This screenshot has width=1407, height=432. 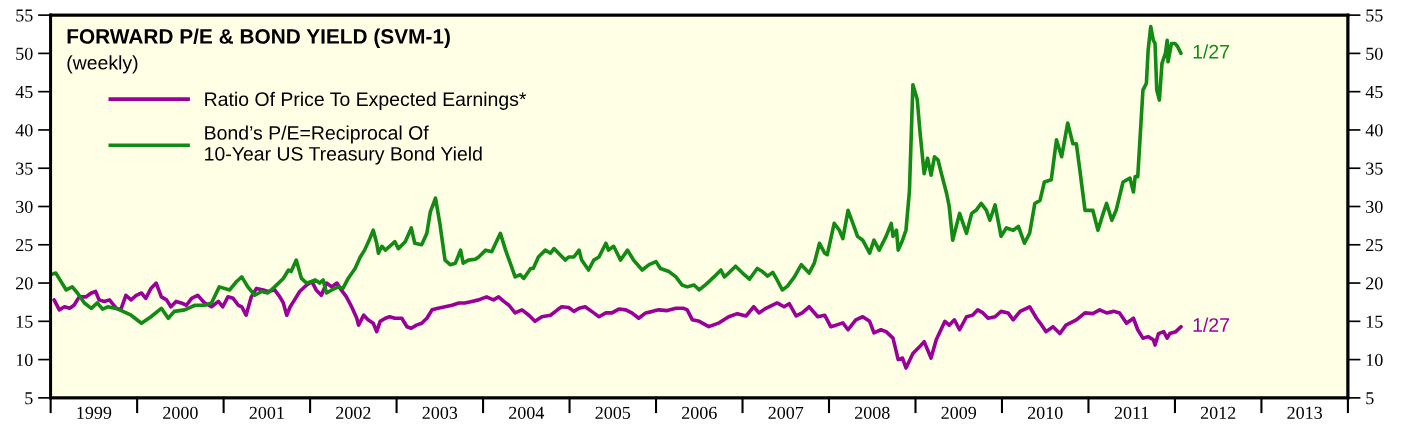 What do you see at coordinates (24, 168) in the screenshot?
I see `y-tick-label: 35` at bounding box center [24, 168].